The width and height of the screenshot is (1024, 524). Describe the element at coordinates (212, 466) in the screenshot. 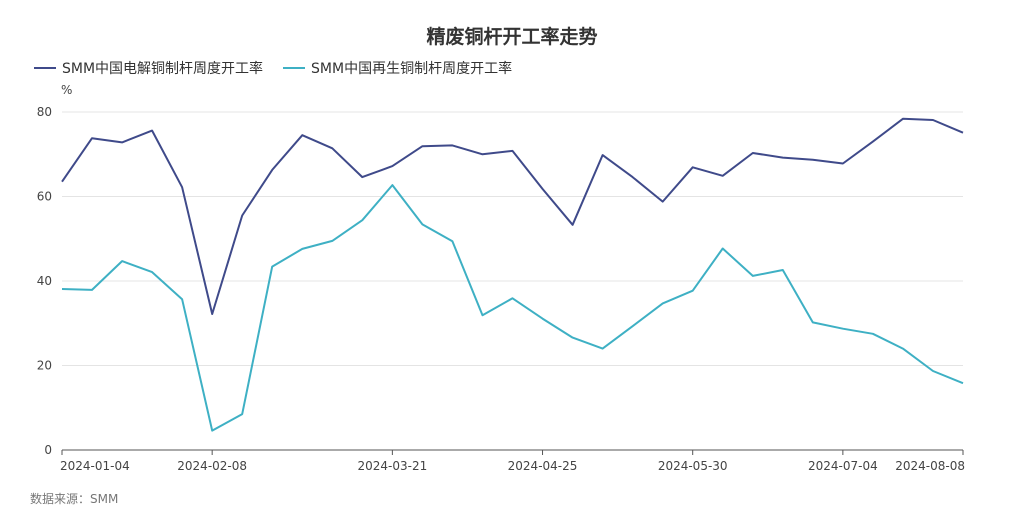

I see `x-tick-label: 2024-02-08` at that location.